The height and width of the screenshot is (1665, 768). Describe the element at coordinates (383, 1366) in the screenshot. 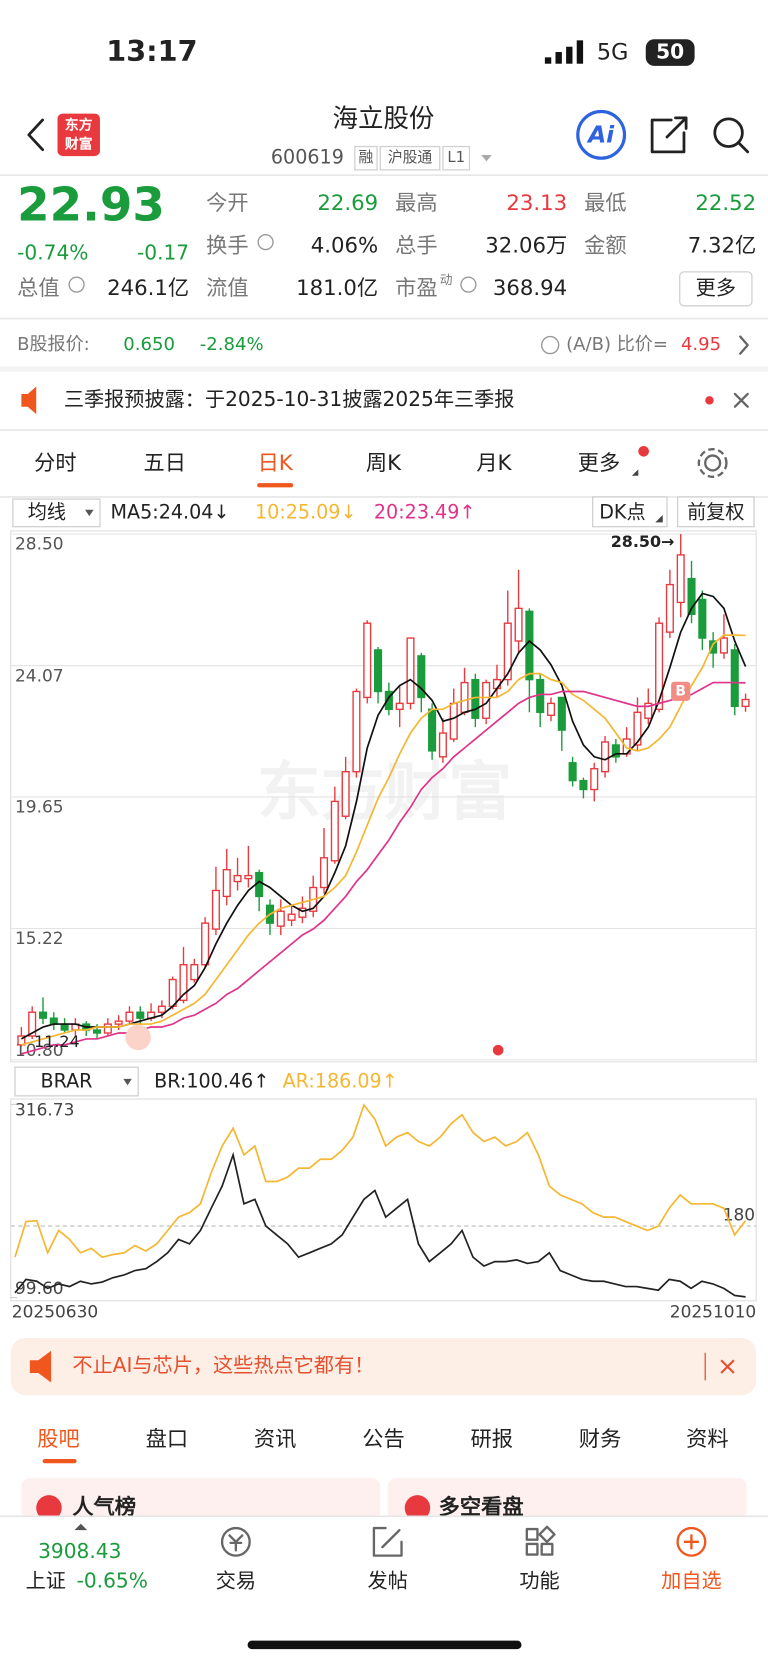

I see `banner` at that location.